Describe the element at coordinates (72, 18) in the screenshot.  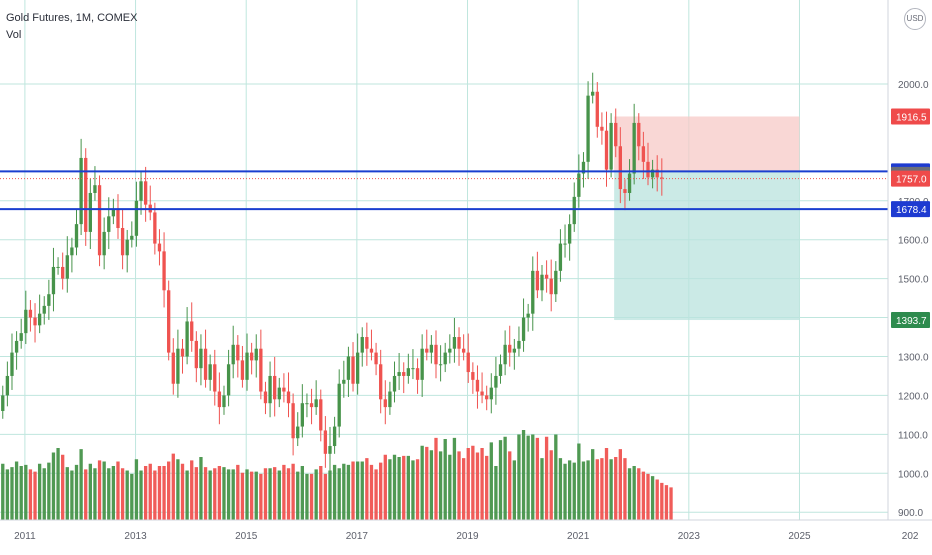
I see `symbol-title: Gold Futures, 1M, COMEX` at that location.